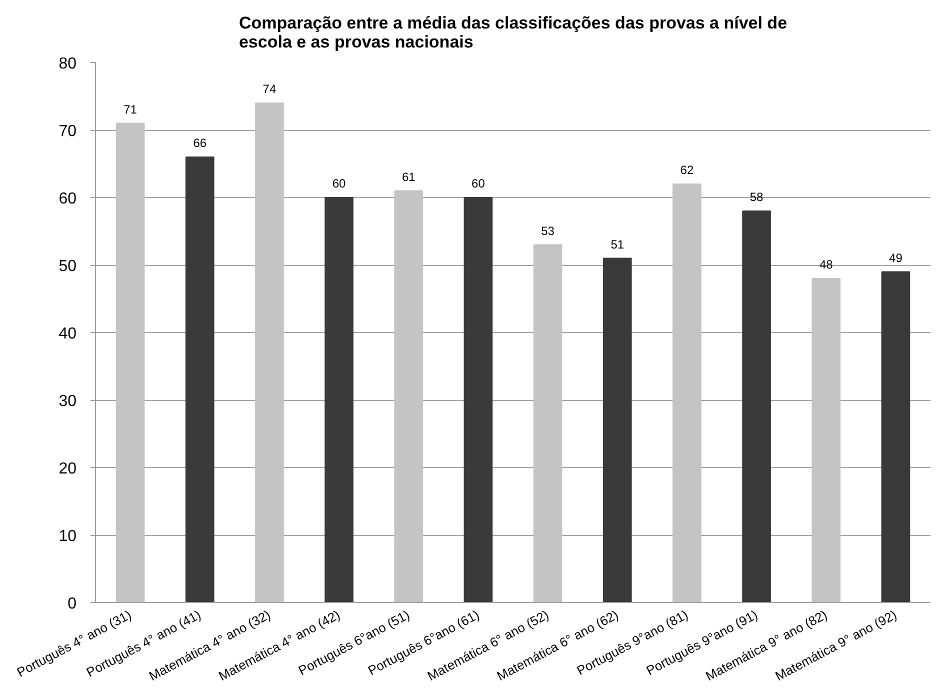 Image resolution: width=952 pixels, height=693 pixels. What do you see at coordinates (826, 265) in the screenshot?
I see `data-label: 48` at bounding box center [826, 265].